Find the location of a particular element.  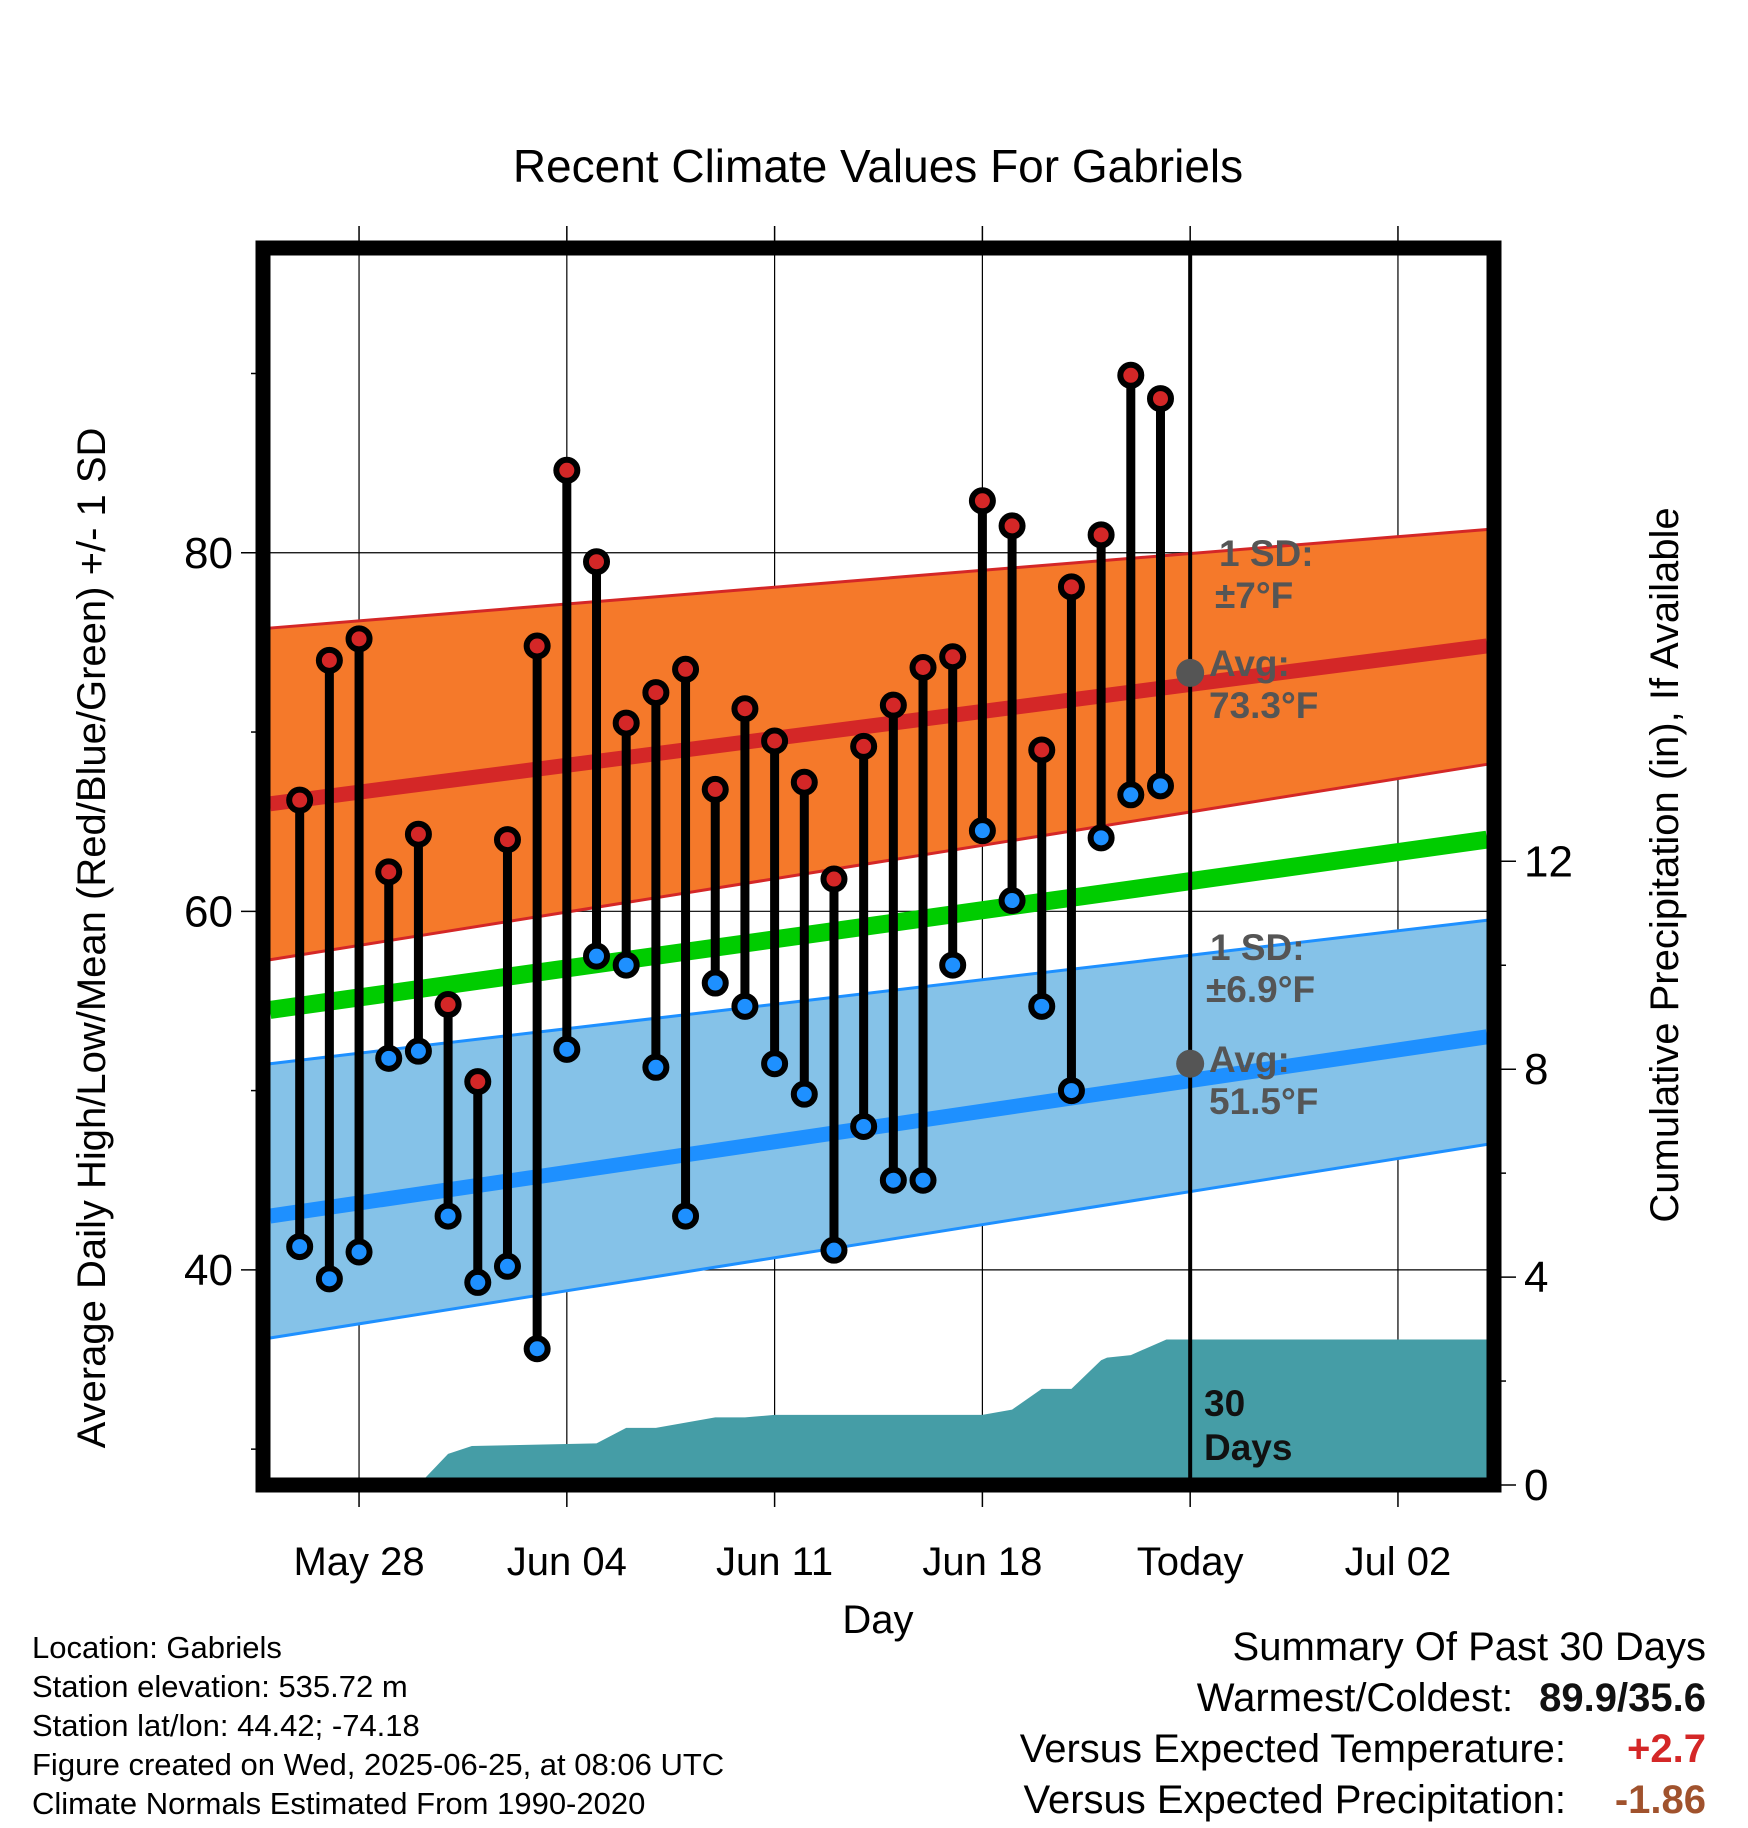

vs-precip-value: -1.86 is located at coordinates (1660, 1800).